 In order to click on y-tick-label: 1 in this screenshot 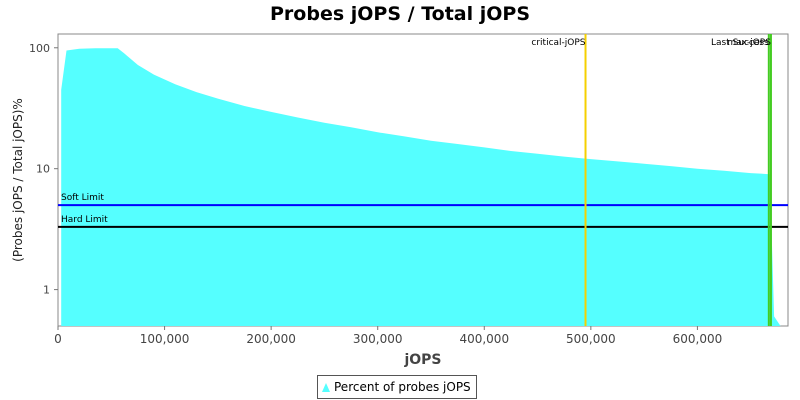, I will do `click(46, 290)`.